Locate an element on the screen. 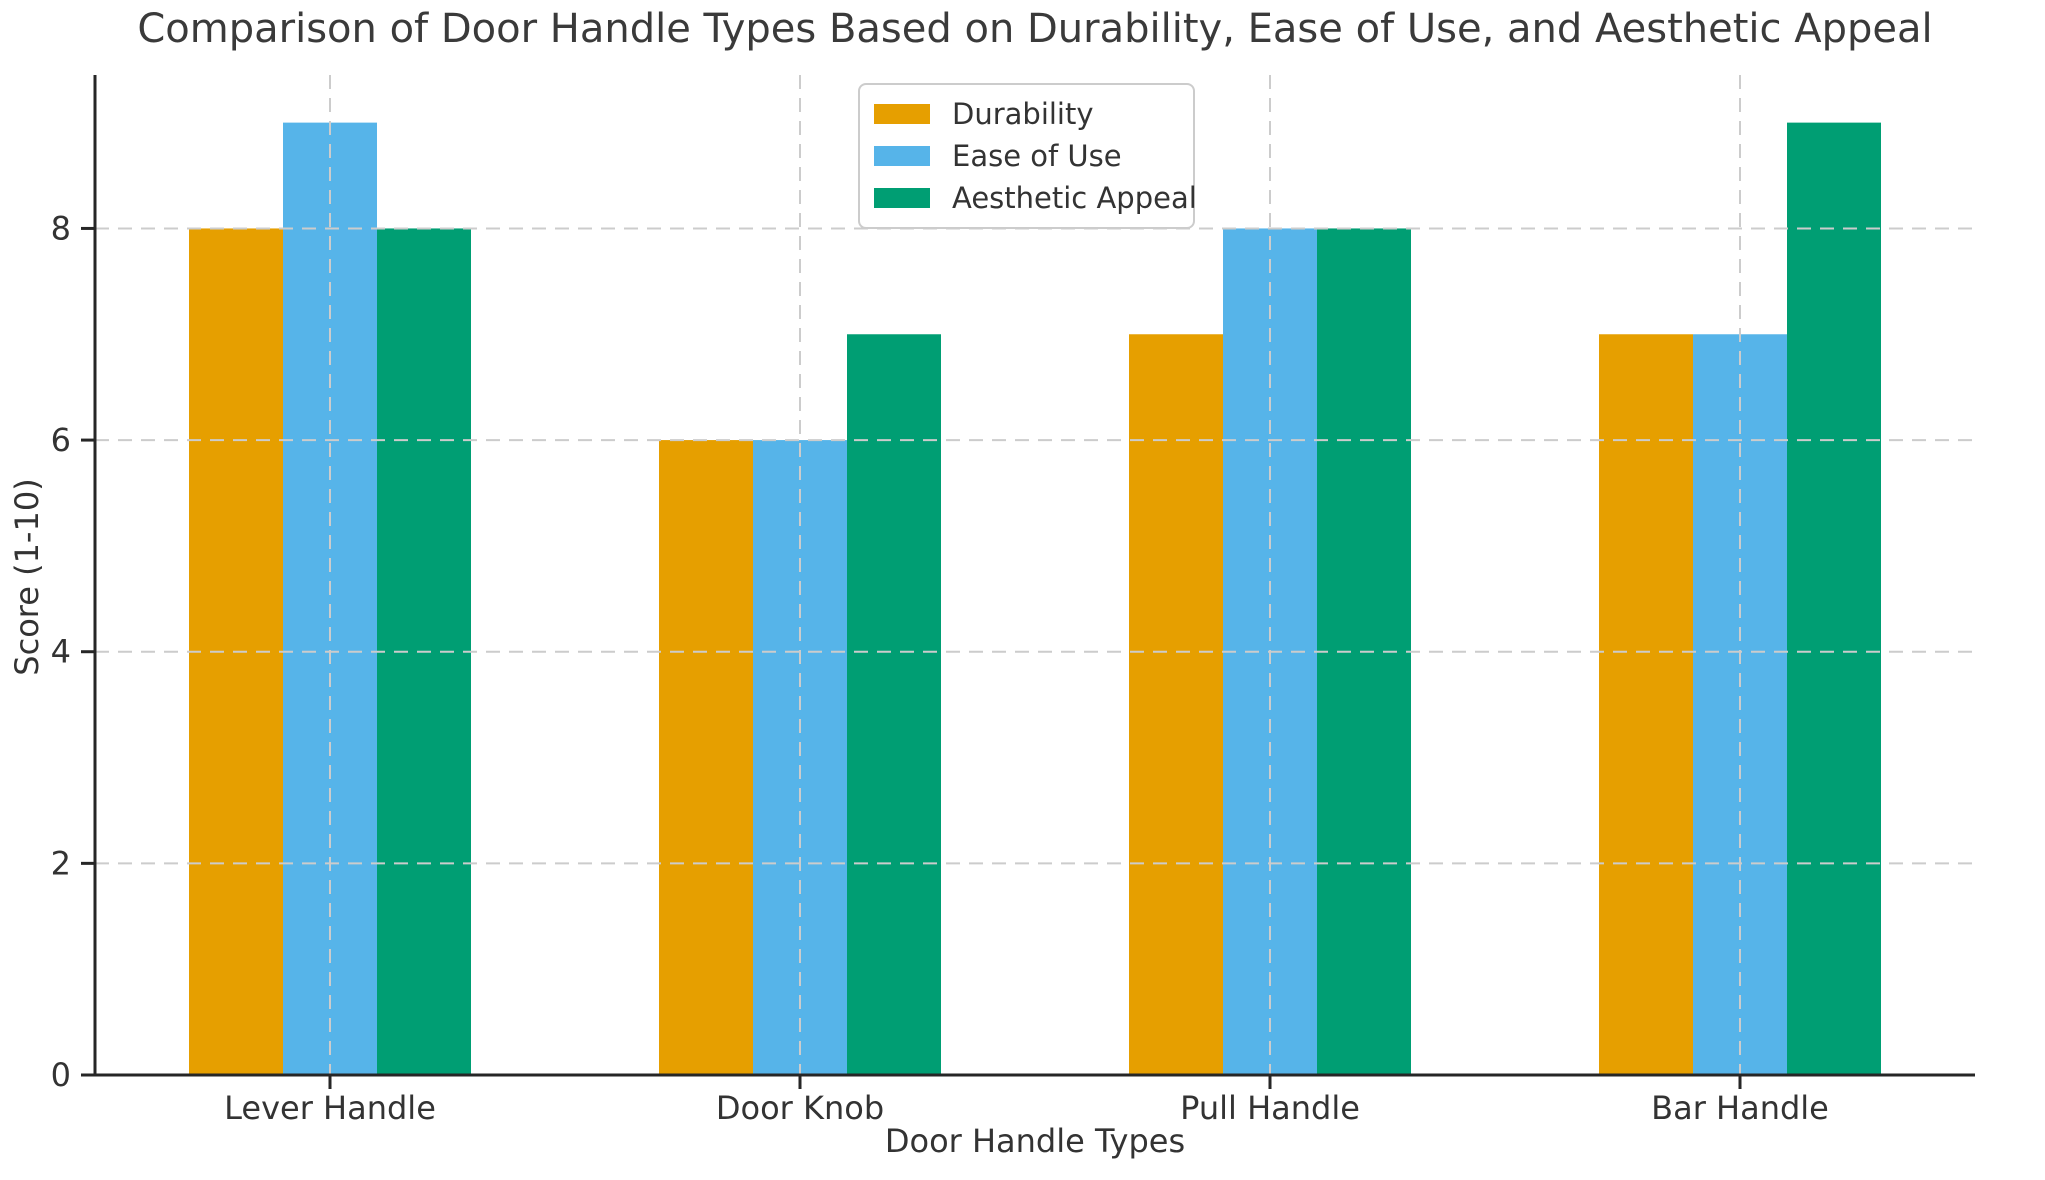 Image resolution: width=2045 pixels, height=1180 pixels. legend-label-durability: Durability is located at coordinates (1023, 114).